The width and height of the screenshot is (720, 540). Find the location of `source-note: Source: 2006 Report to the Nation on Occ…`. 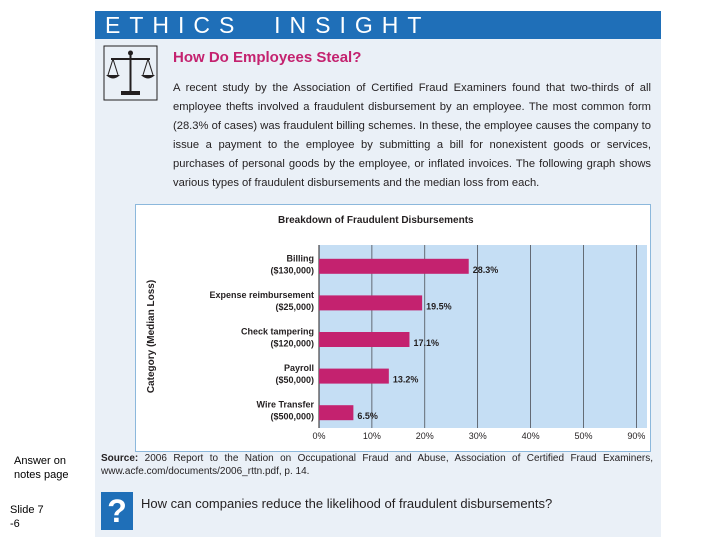

source-note: Source: 2006 Report to the Nation on Occ… is located at coordinates (377, 465).